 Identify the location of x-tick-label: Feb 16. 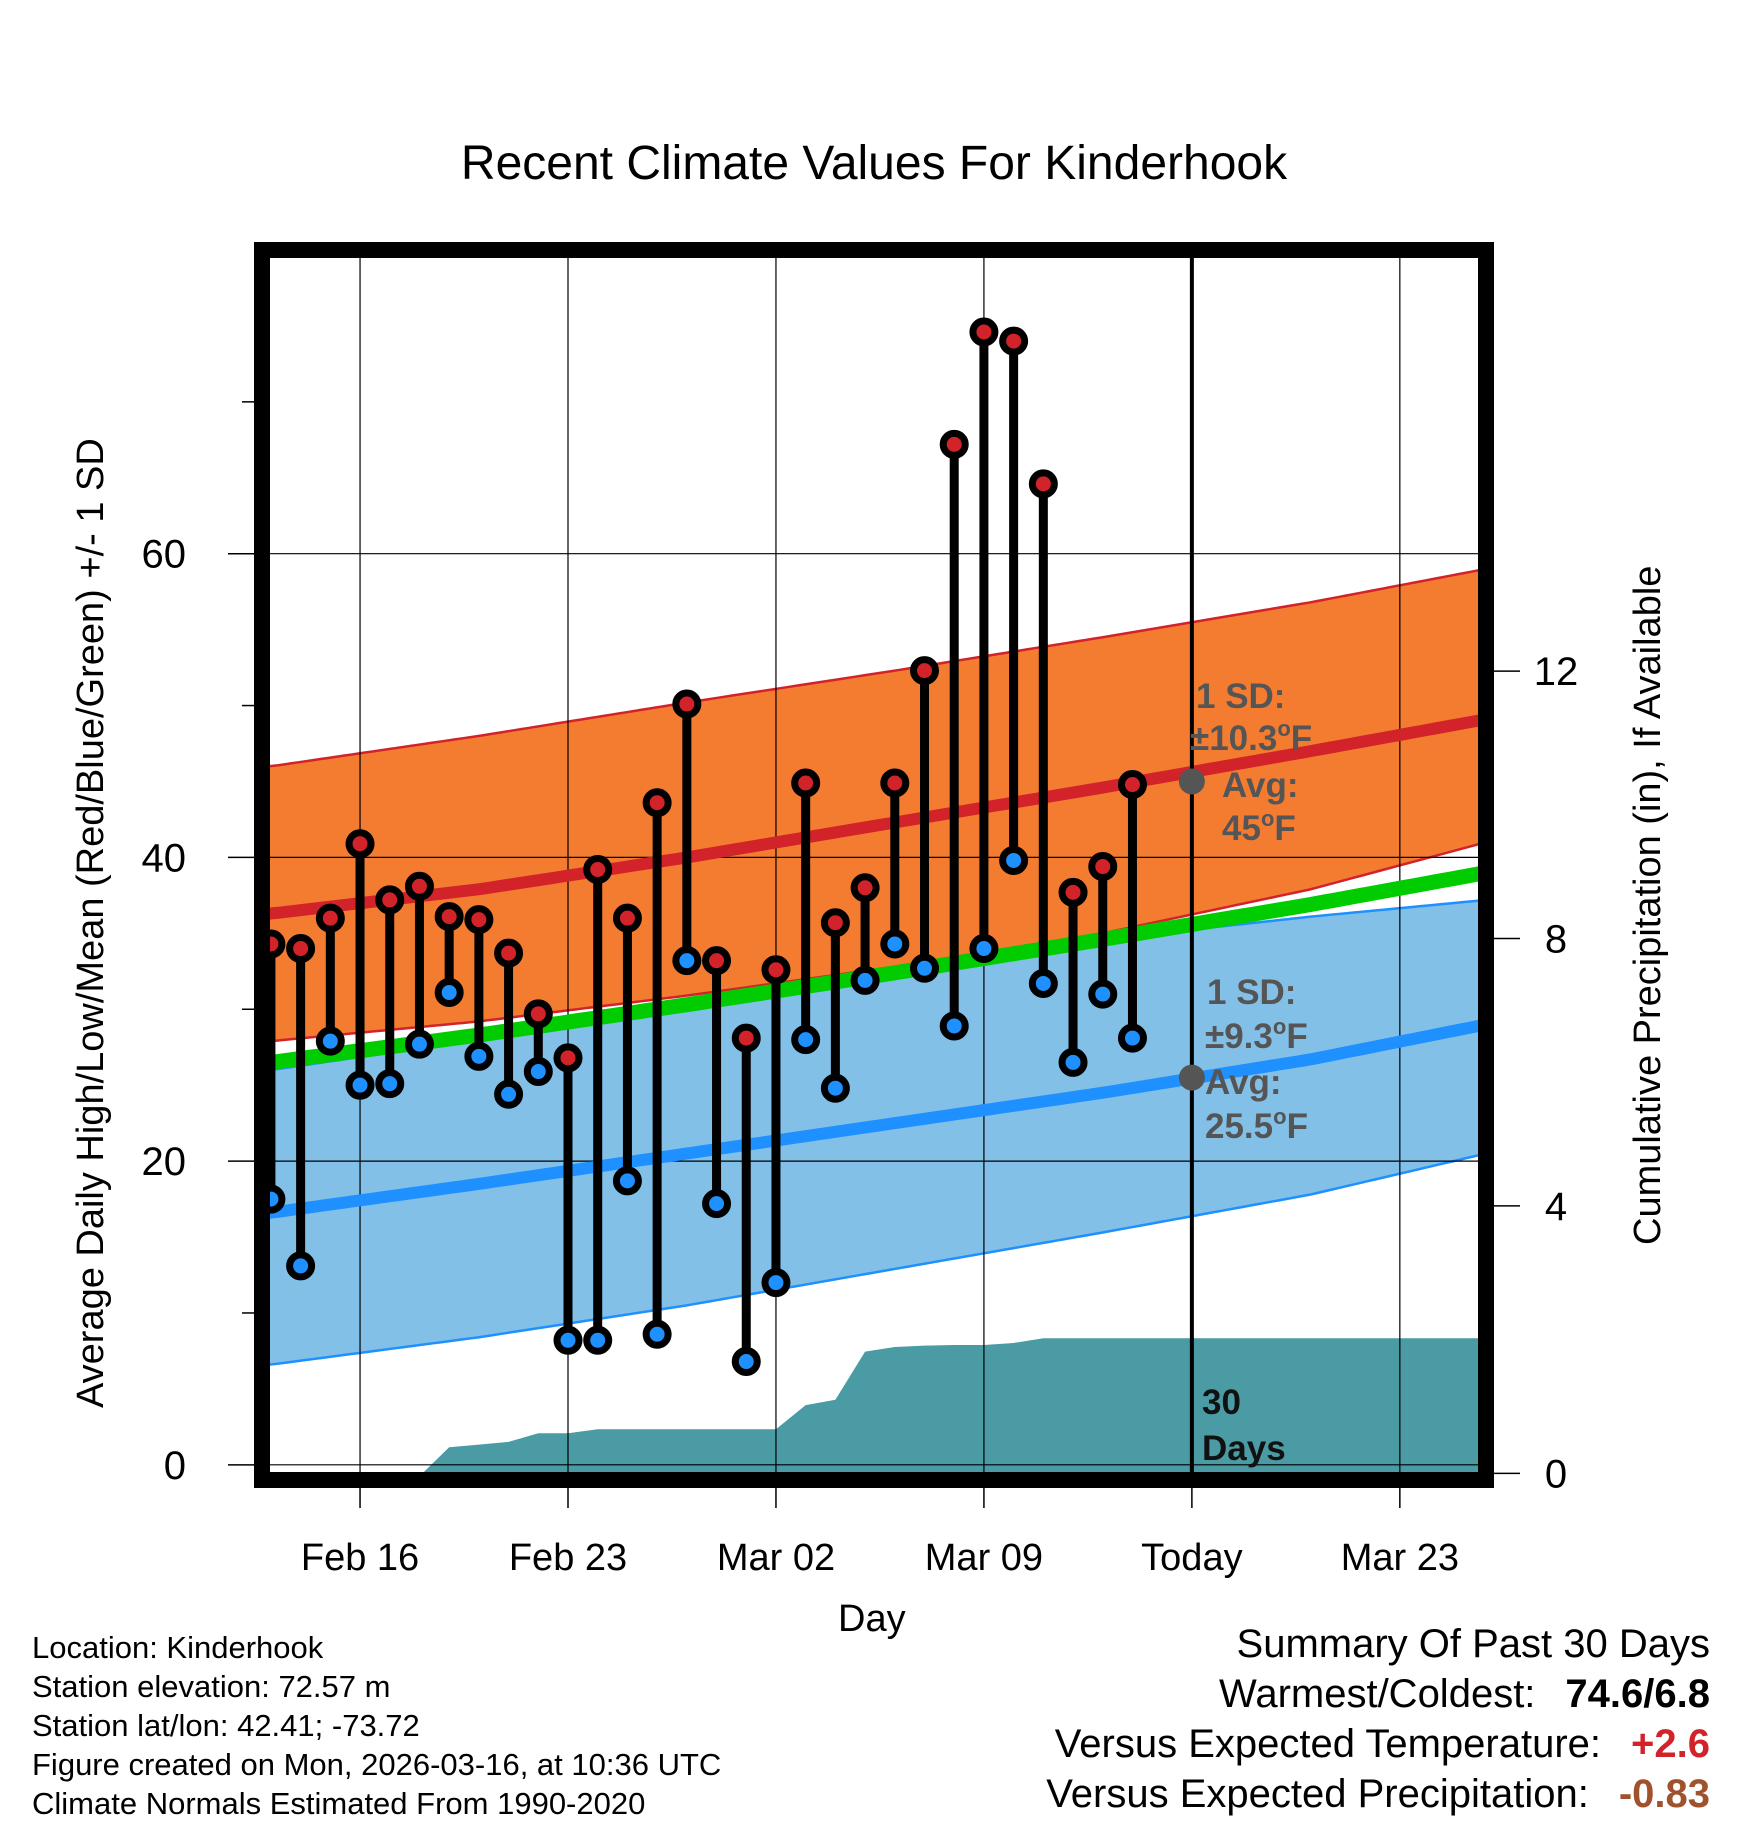
(360, 1558).